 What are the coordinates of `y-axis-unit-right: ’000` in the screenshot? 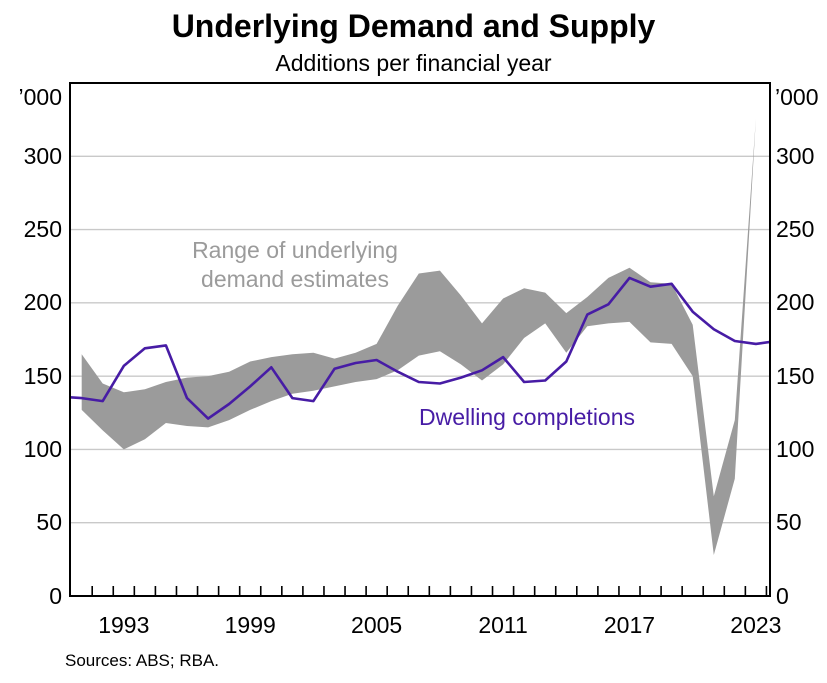 It's located at (797, 97).